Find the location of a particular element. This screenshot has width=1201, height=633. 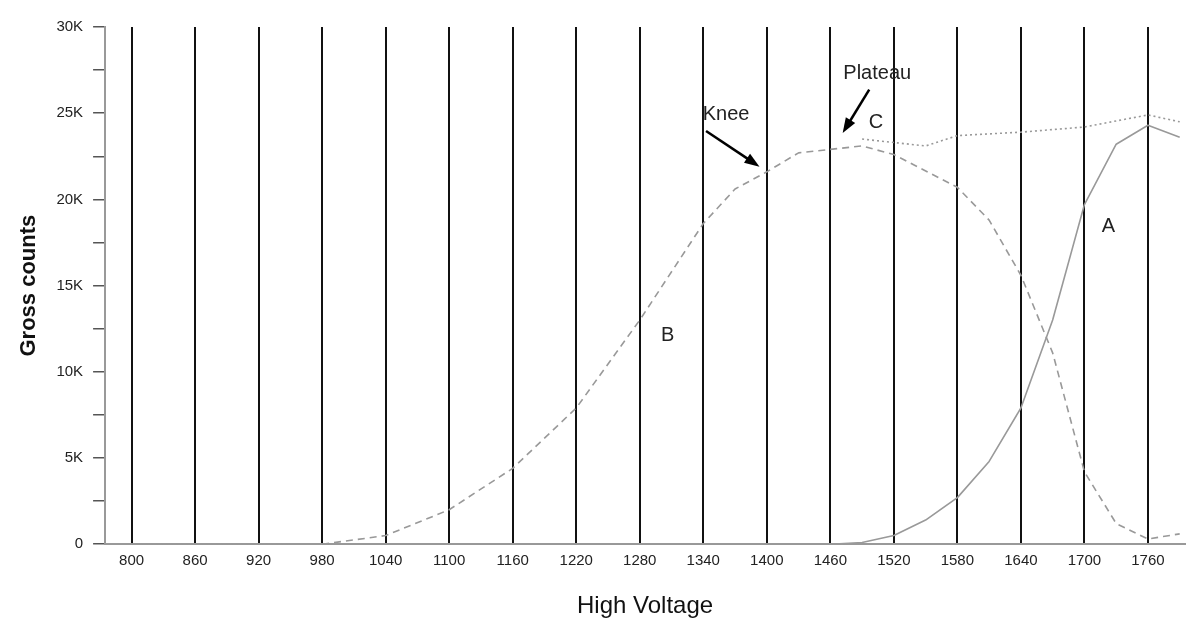

y-tick-label: 20K is located at coordinates (70, 198).